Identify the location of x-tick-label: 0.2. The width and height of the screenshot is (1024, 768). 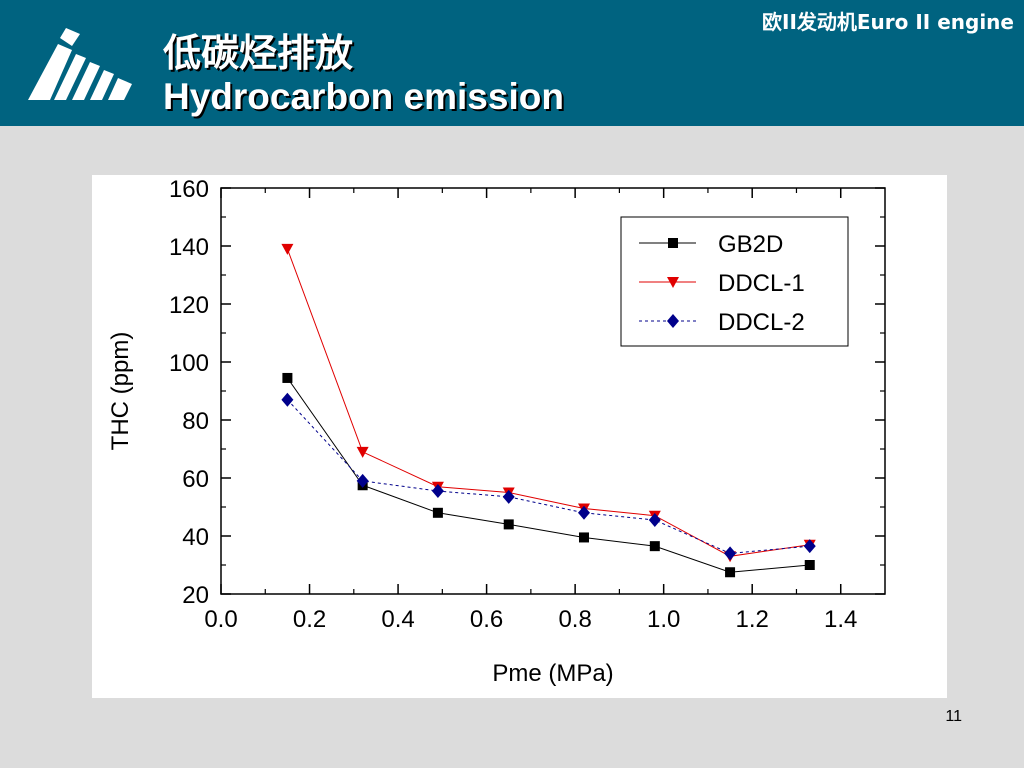
(309, 619).